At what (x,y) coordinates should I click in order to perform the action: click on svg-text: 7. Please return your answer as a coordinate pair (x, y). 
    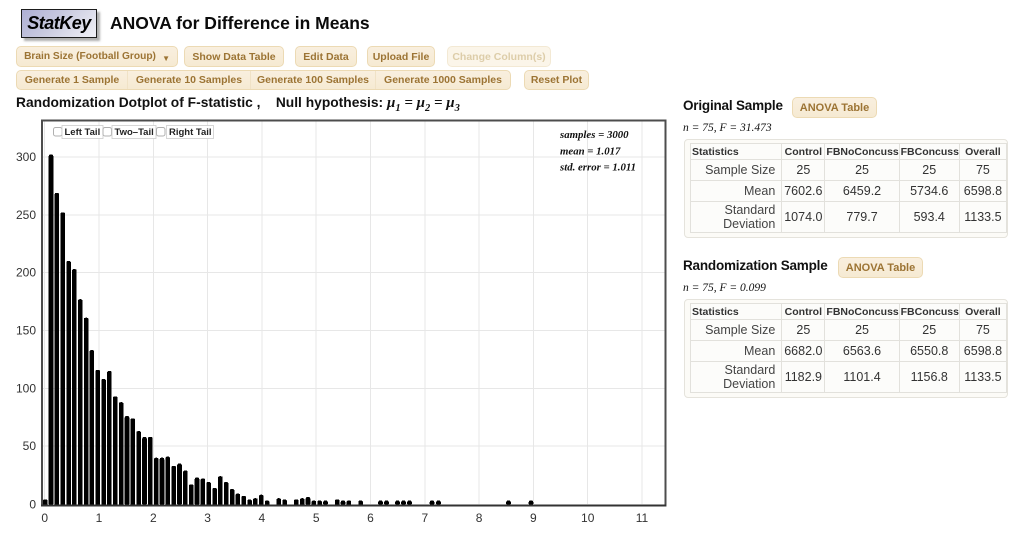
    Looking at the image, I should click on (424, 518).